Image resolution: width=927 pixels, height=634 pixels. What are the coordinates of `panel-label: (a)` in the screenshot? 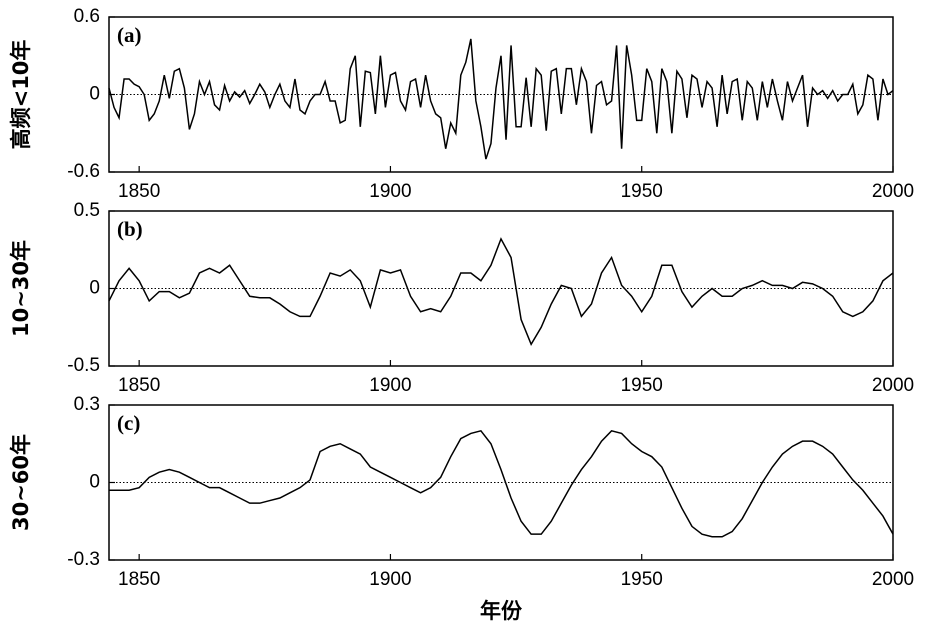 It's located at (129, 35).